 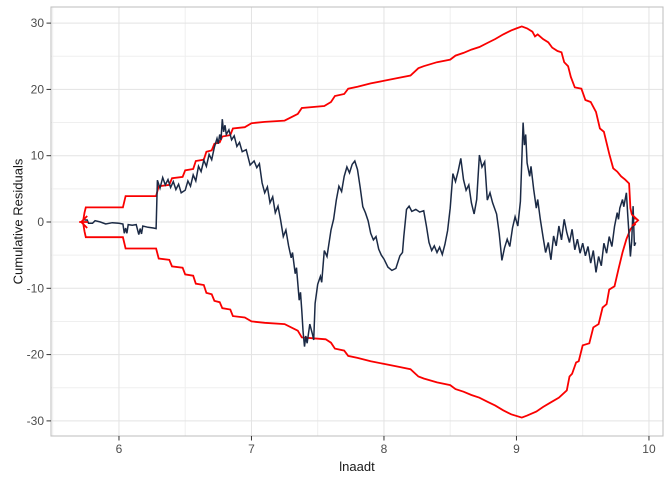 What do you see at coordinates (635, 220) in the screenshot?
I see `series-end-arrowhead` at bounding box center [635, 220].